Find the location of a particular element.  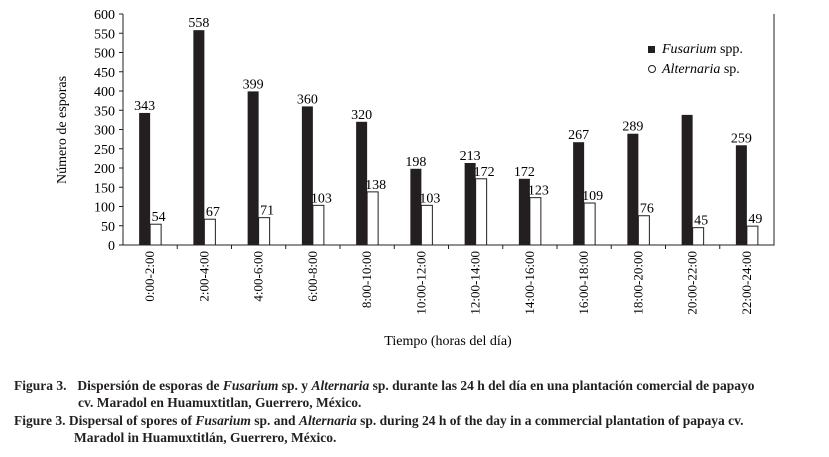

data-label-alternaria: 123 is located at coordinates (538, 191).